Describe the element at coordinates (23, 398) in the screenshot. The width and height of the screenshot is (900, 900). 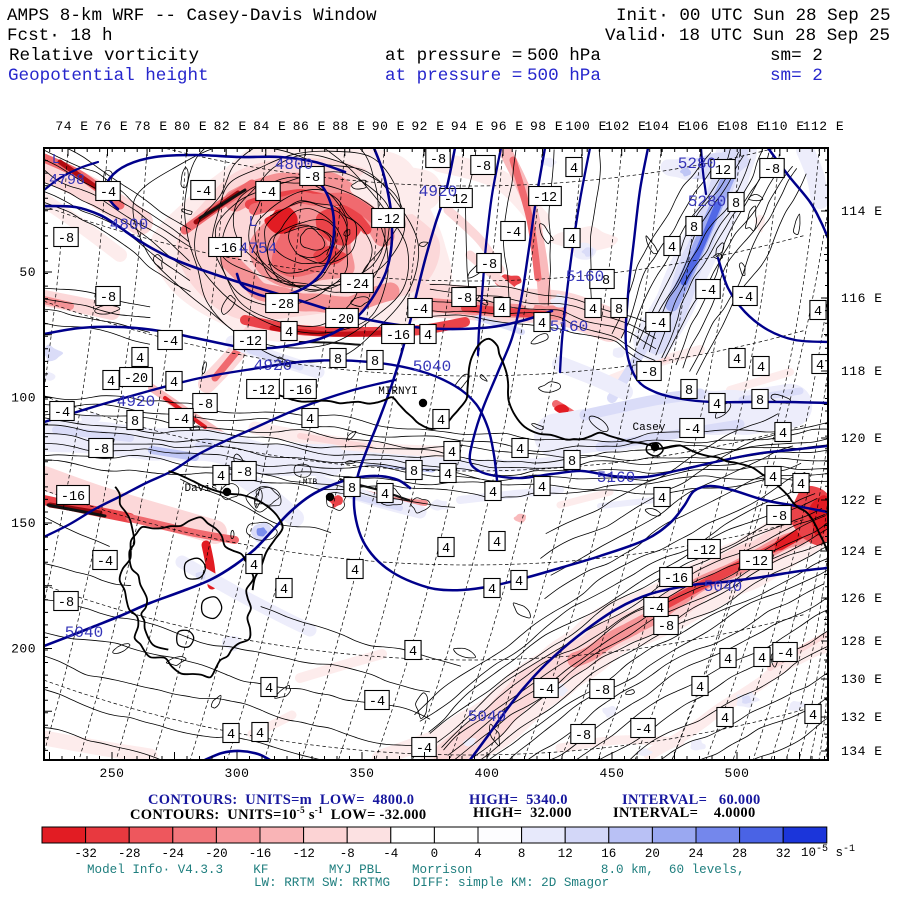
I see `svg-text: 100` at that location.